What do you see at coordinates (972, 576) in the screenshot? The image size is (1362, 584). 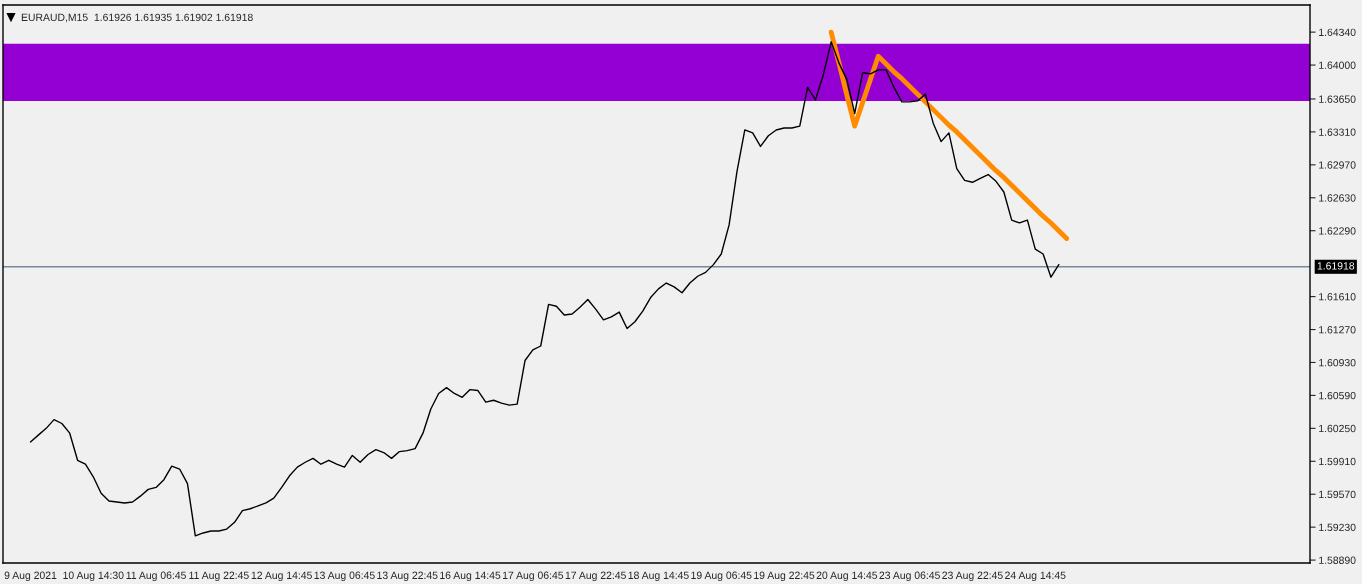 I see `x-tick-label: 23 Aug 22:45` at bounding box center [972, 576].